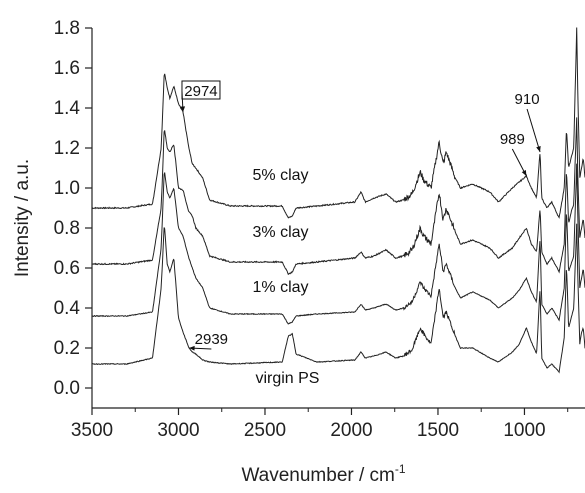  I want to click on annotation-leader, so click(533, 130).